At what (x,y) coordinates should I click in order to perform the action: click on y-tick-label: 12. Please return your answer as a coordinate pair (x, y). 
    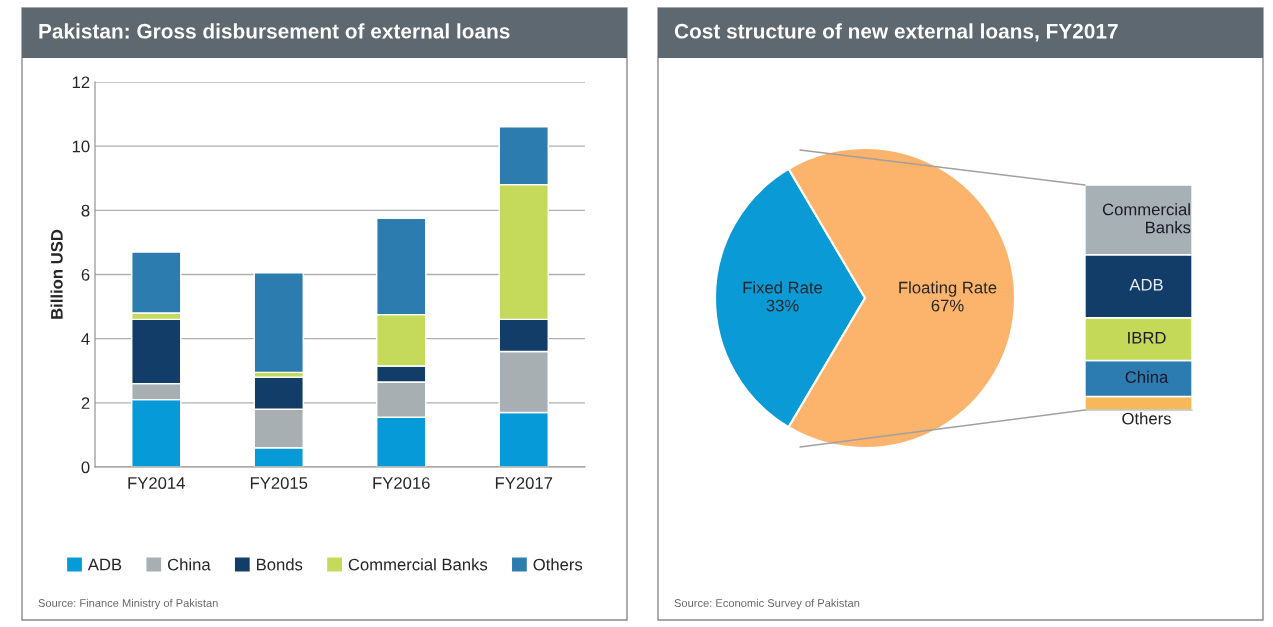
    Looking at the image, I should click on (81, 82).